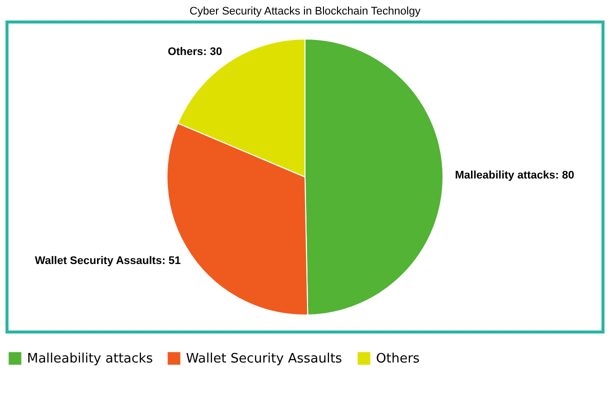 Image resolution: width=616 pixels, height=415 pixels. Describe the element at coordinates (107, 261) in the screenshot. I see `data-label: Wallet Security Assaults: 51` at that location.